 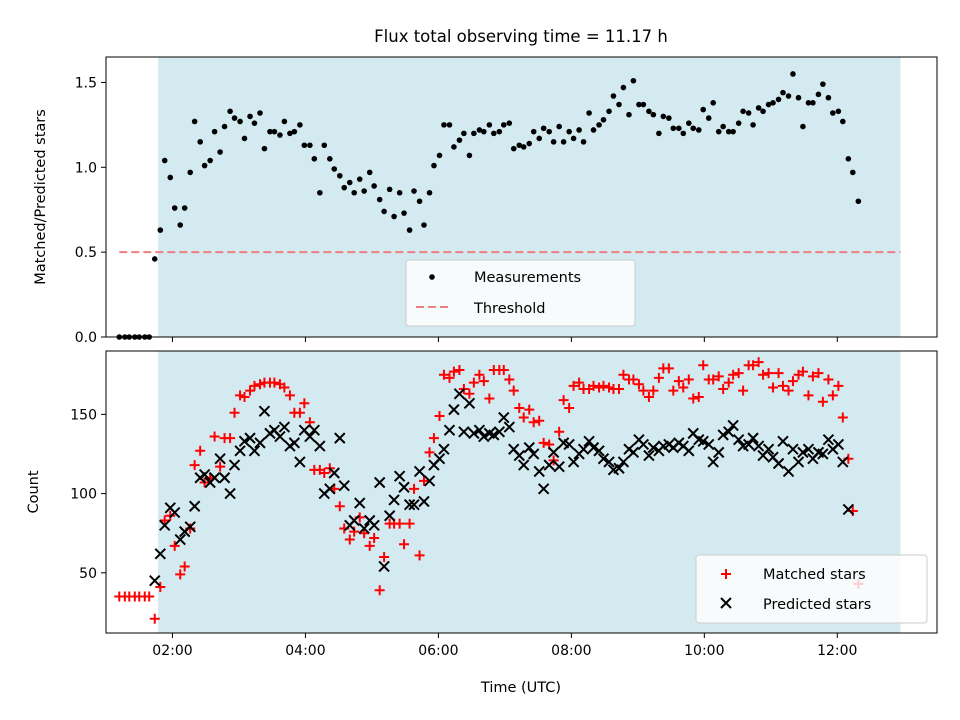 I want to click on count-y-tick-label: 150, so click(x=83, y=415).